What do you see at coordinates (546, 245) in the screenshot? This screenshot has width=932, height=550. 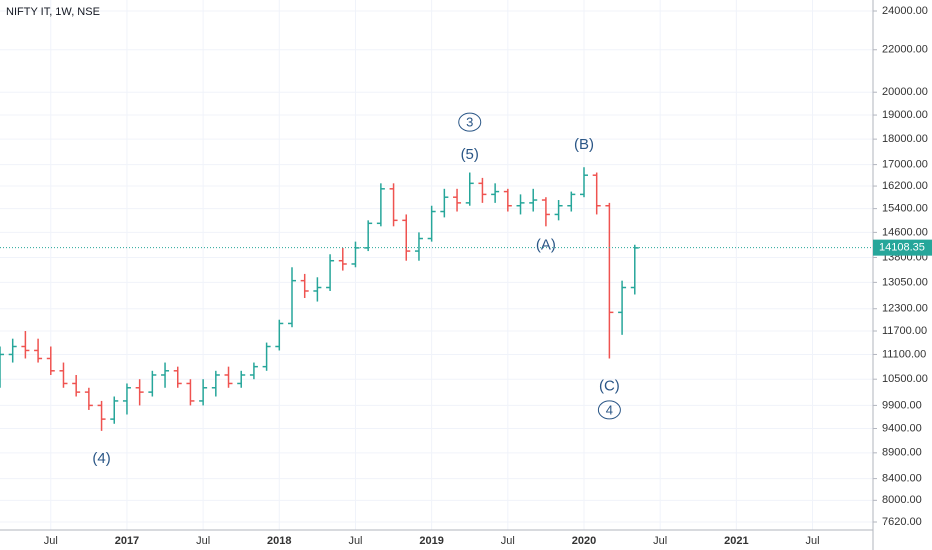 I see `wave-label: (A)` at bounding box center [546, 245].